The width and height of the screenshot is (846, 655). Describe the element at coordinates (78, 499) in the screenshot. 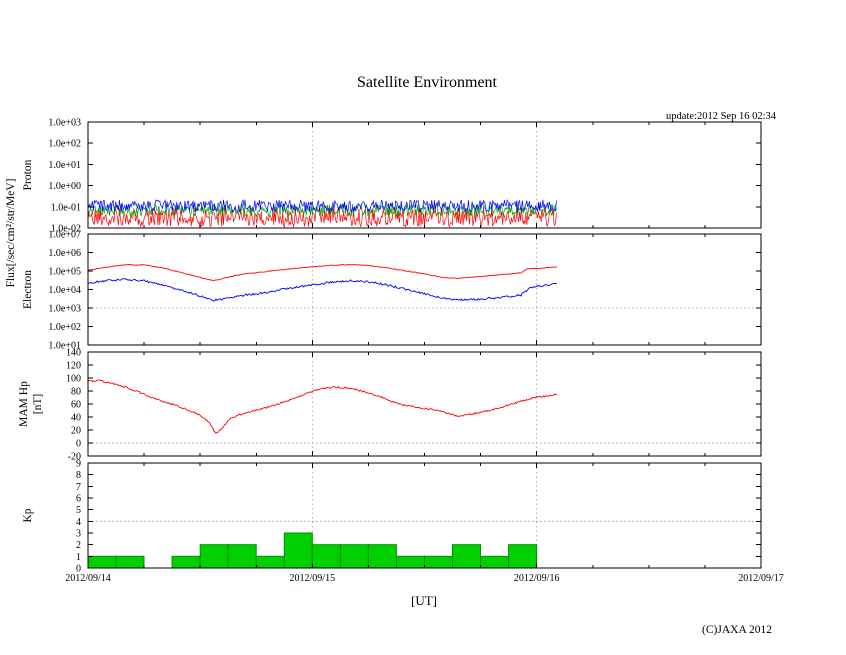

I see `kp-index-ytick-label: 6` at that location.